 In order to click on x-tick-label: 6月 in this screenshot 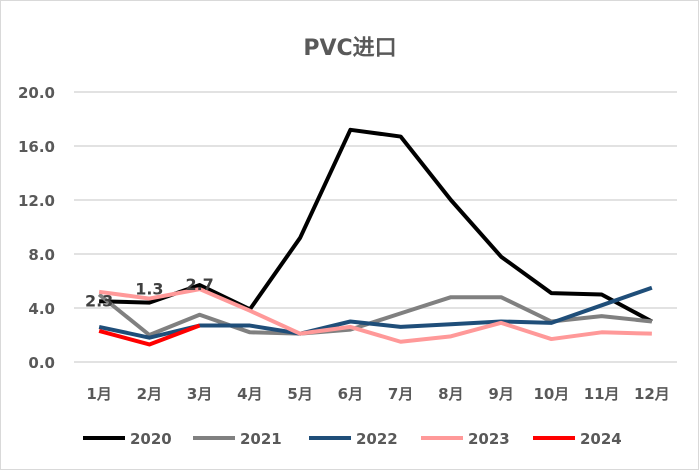, I will do `click(350, 394)`.